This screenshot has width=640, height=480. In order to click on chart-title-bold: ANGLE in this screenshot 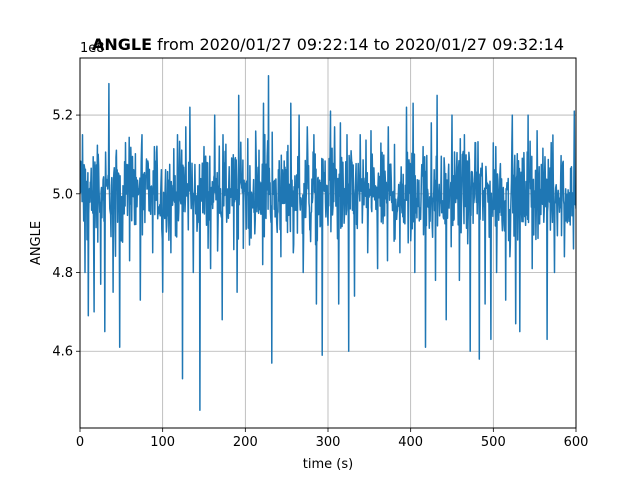, I will do `click(122, 44)`.